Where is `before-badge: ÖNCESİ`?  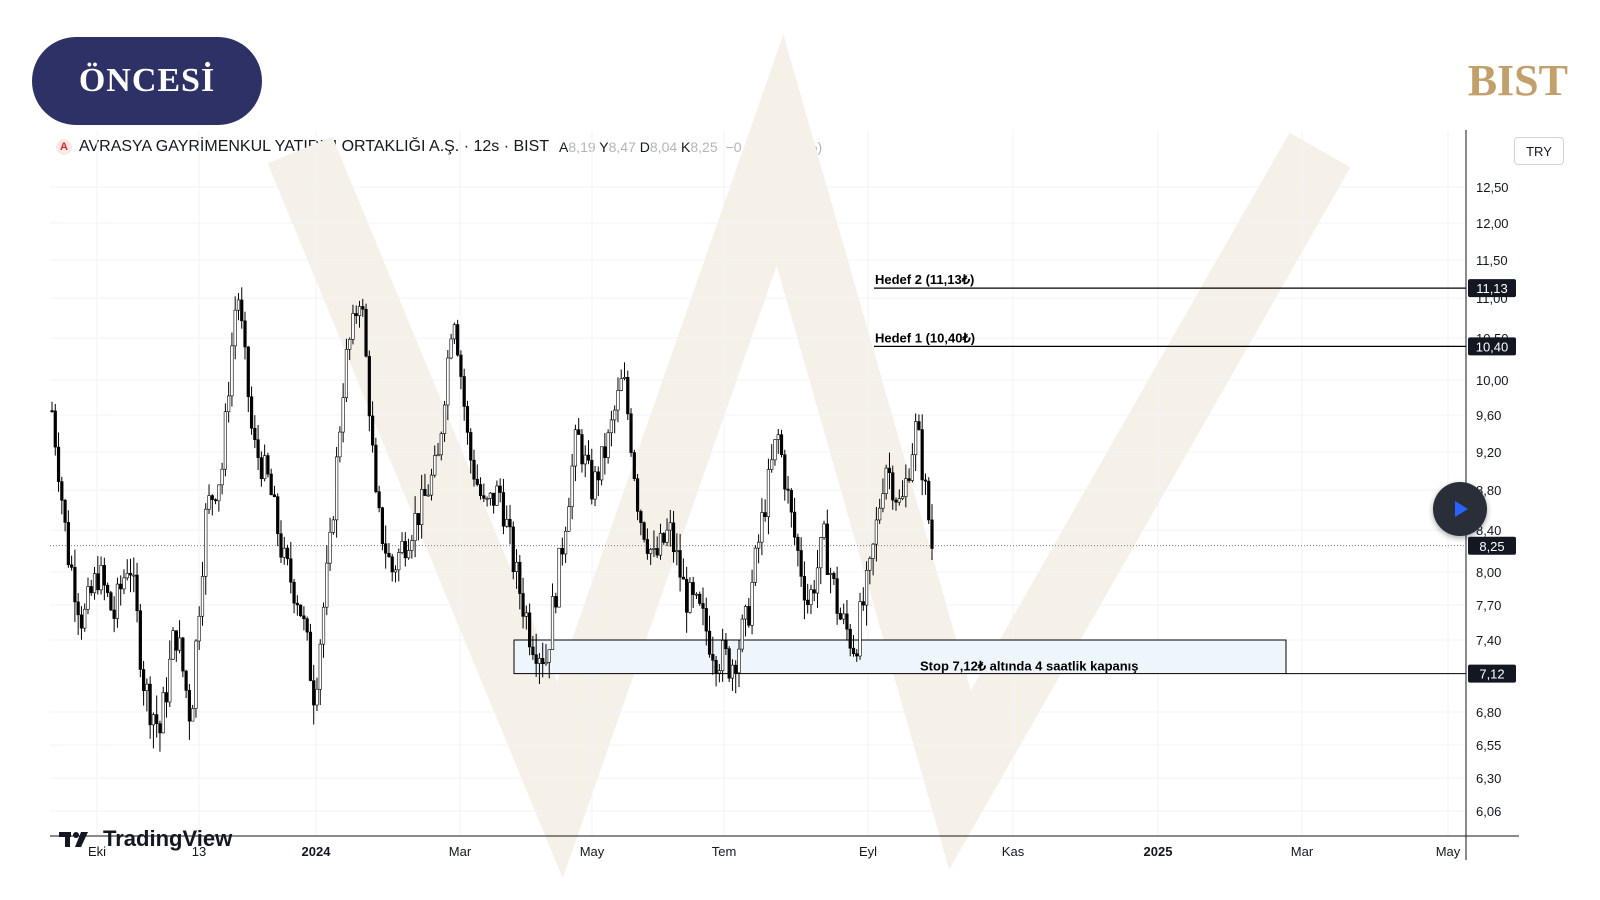 before-badge: ÖNCESİ is located at coordinates (147, 81).